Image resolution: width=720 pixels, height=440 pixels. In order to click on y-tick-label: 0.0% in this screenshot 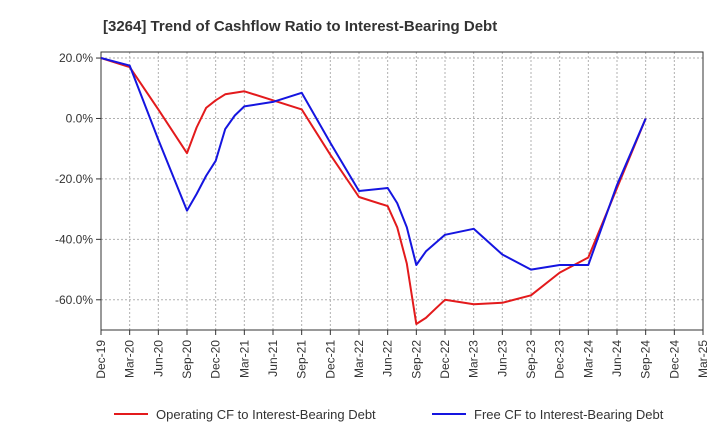, I will do `click(80, 118)`.